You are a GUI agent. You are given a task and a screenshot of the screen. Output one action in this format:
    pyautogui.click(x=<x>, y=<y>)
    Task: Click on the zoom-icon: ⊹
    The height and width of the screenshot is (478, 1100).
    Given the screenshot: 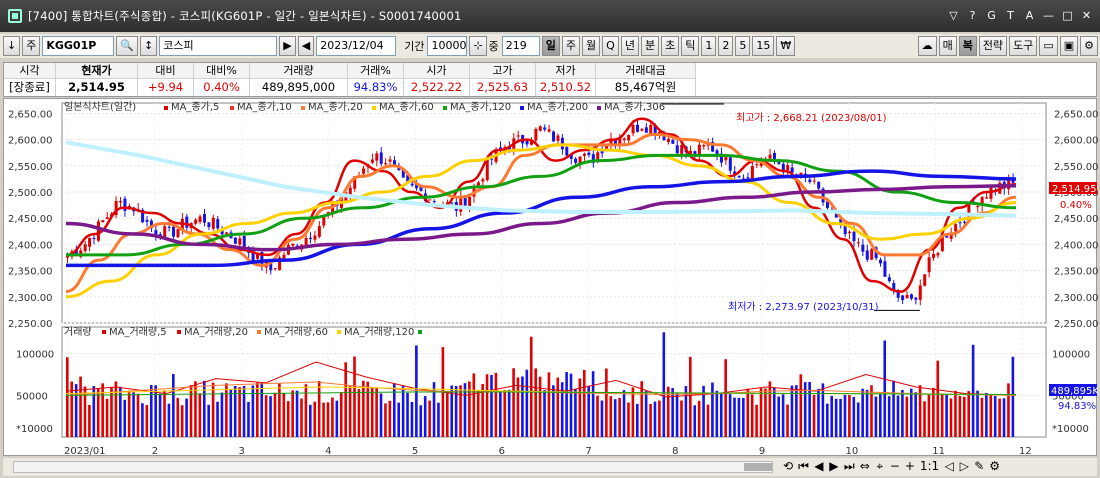 What is the action you would take?
    pyautogui.click(x=478, y=46)
    